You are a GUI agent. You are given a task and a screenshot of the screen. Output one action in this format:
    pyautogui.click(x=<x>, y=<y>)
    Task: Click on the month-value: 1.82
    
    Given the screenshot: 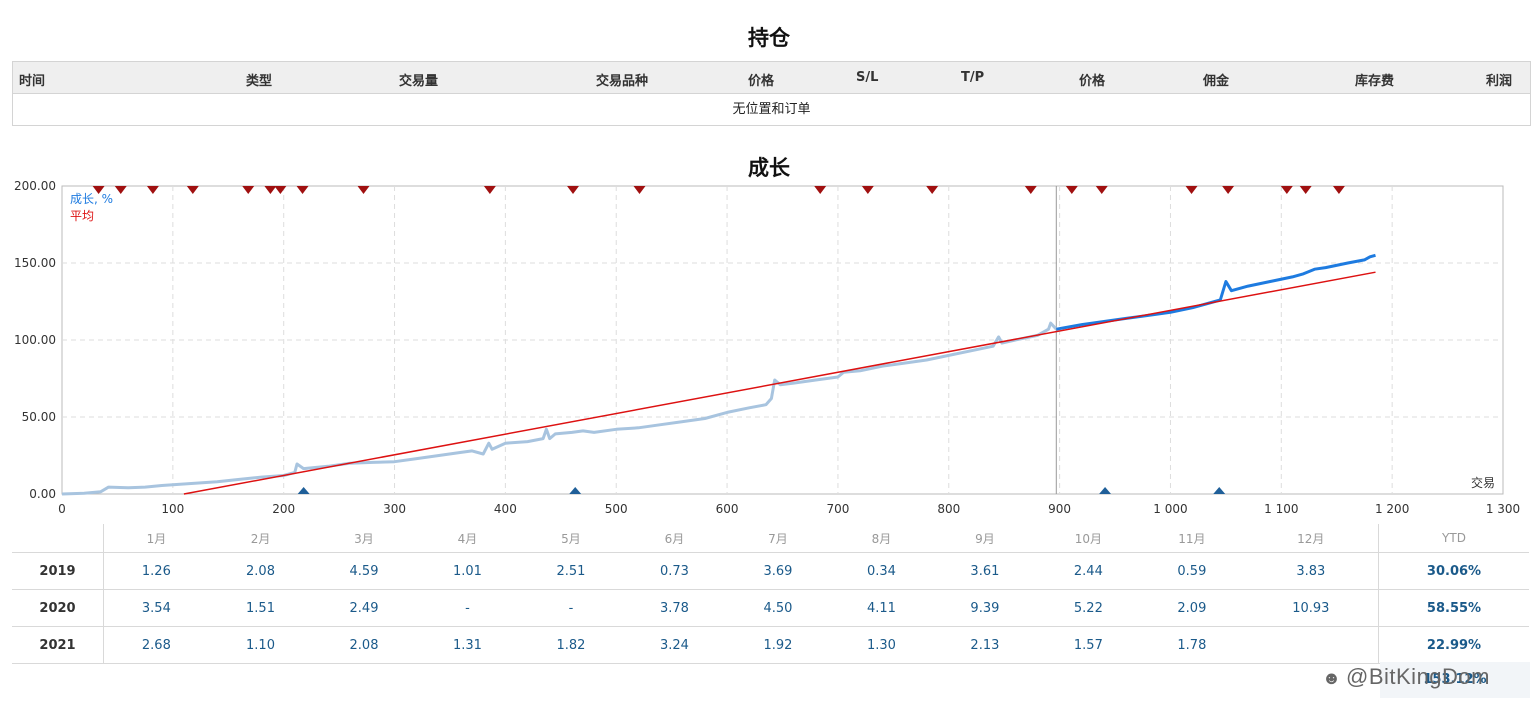 What is the action you would take?
    pyautogui.click(x=571, y=645)
    